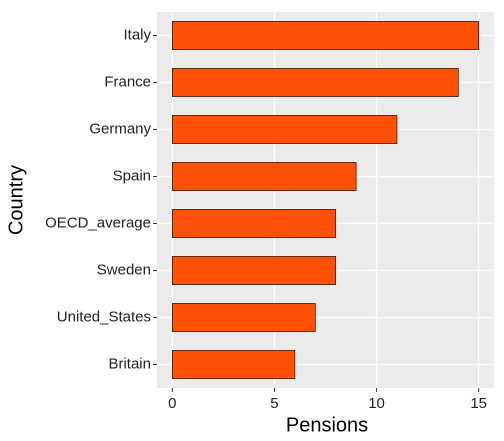 The height and width of the screenshot is (441, 504). I want to click on y-tick-label: France, so click(127, 81).